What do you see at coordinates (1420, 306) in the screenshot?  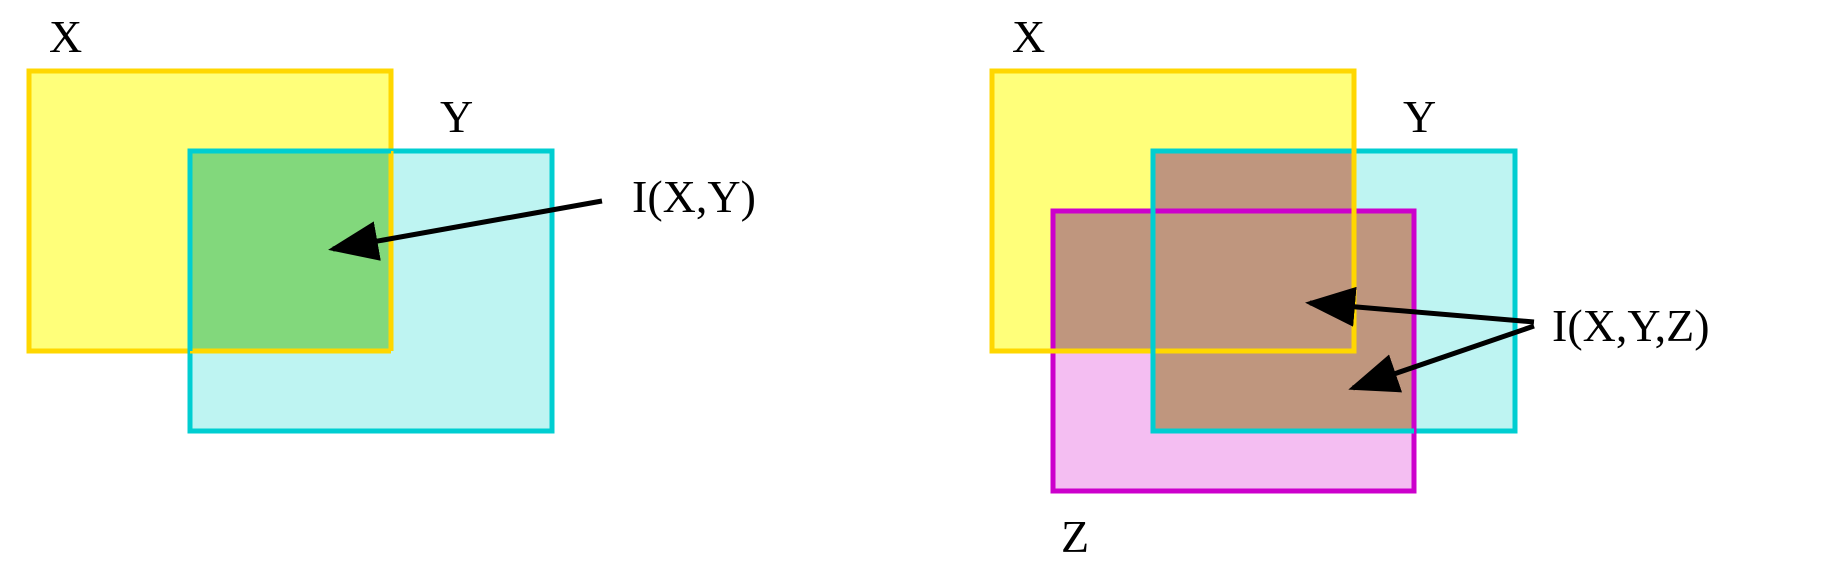 I see `intersection-arrow-upper` at bounding box center [1420, 306].